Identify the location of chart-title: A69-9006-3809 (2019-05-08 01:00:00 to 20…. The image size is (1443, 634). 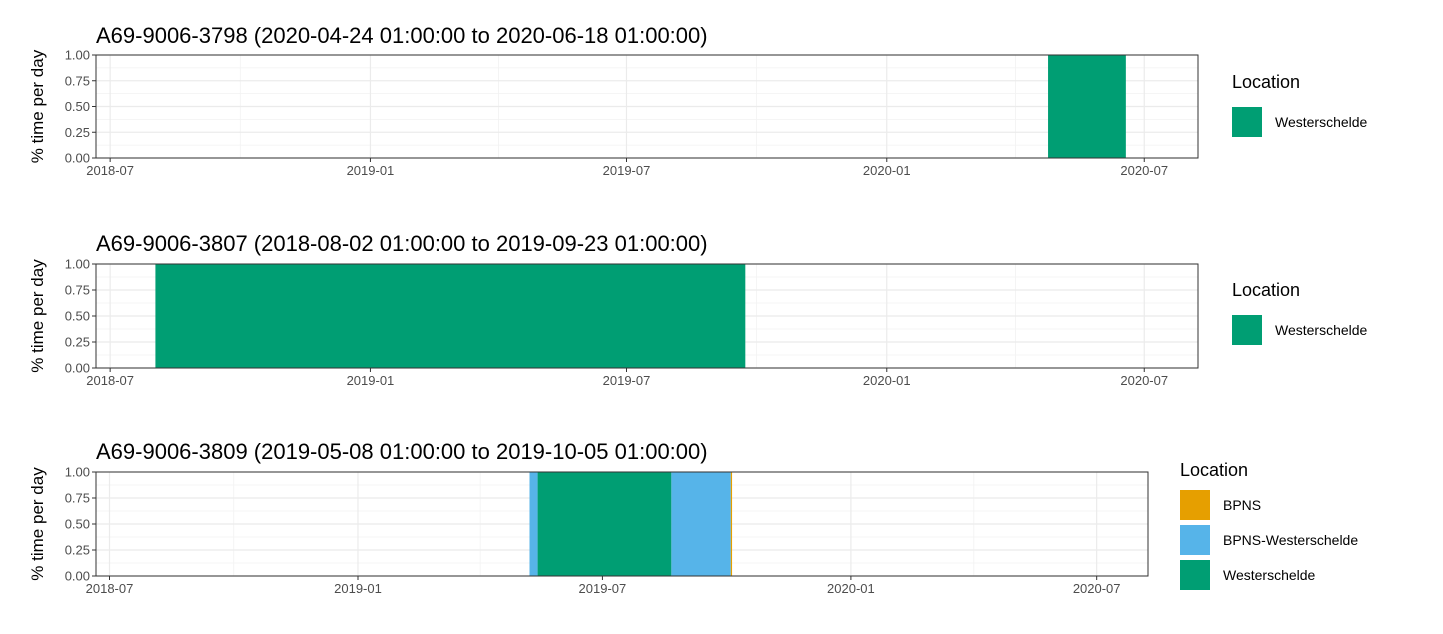
(402, 451).